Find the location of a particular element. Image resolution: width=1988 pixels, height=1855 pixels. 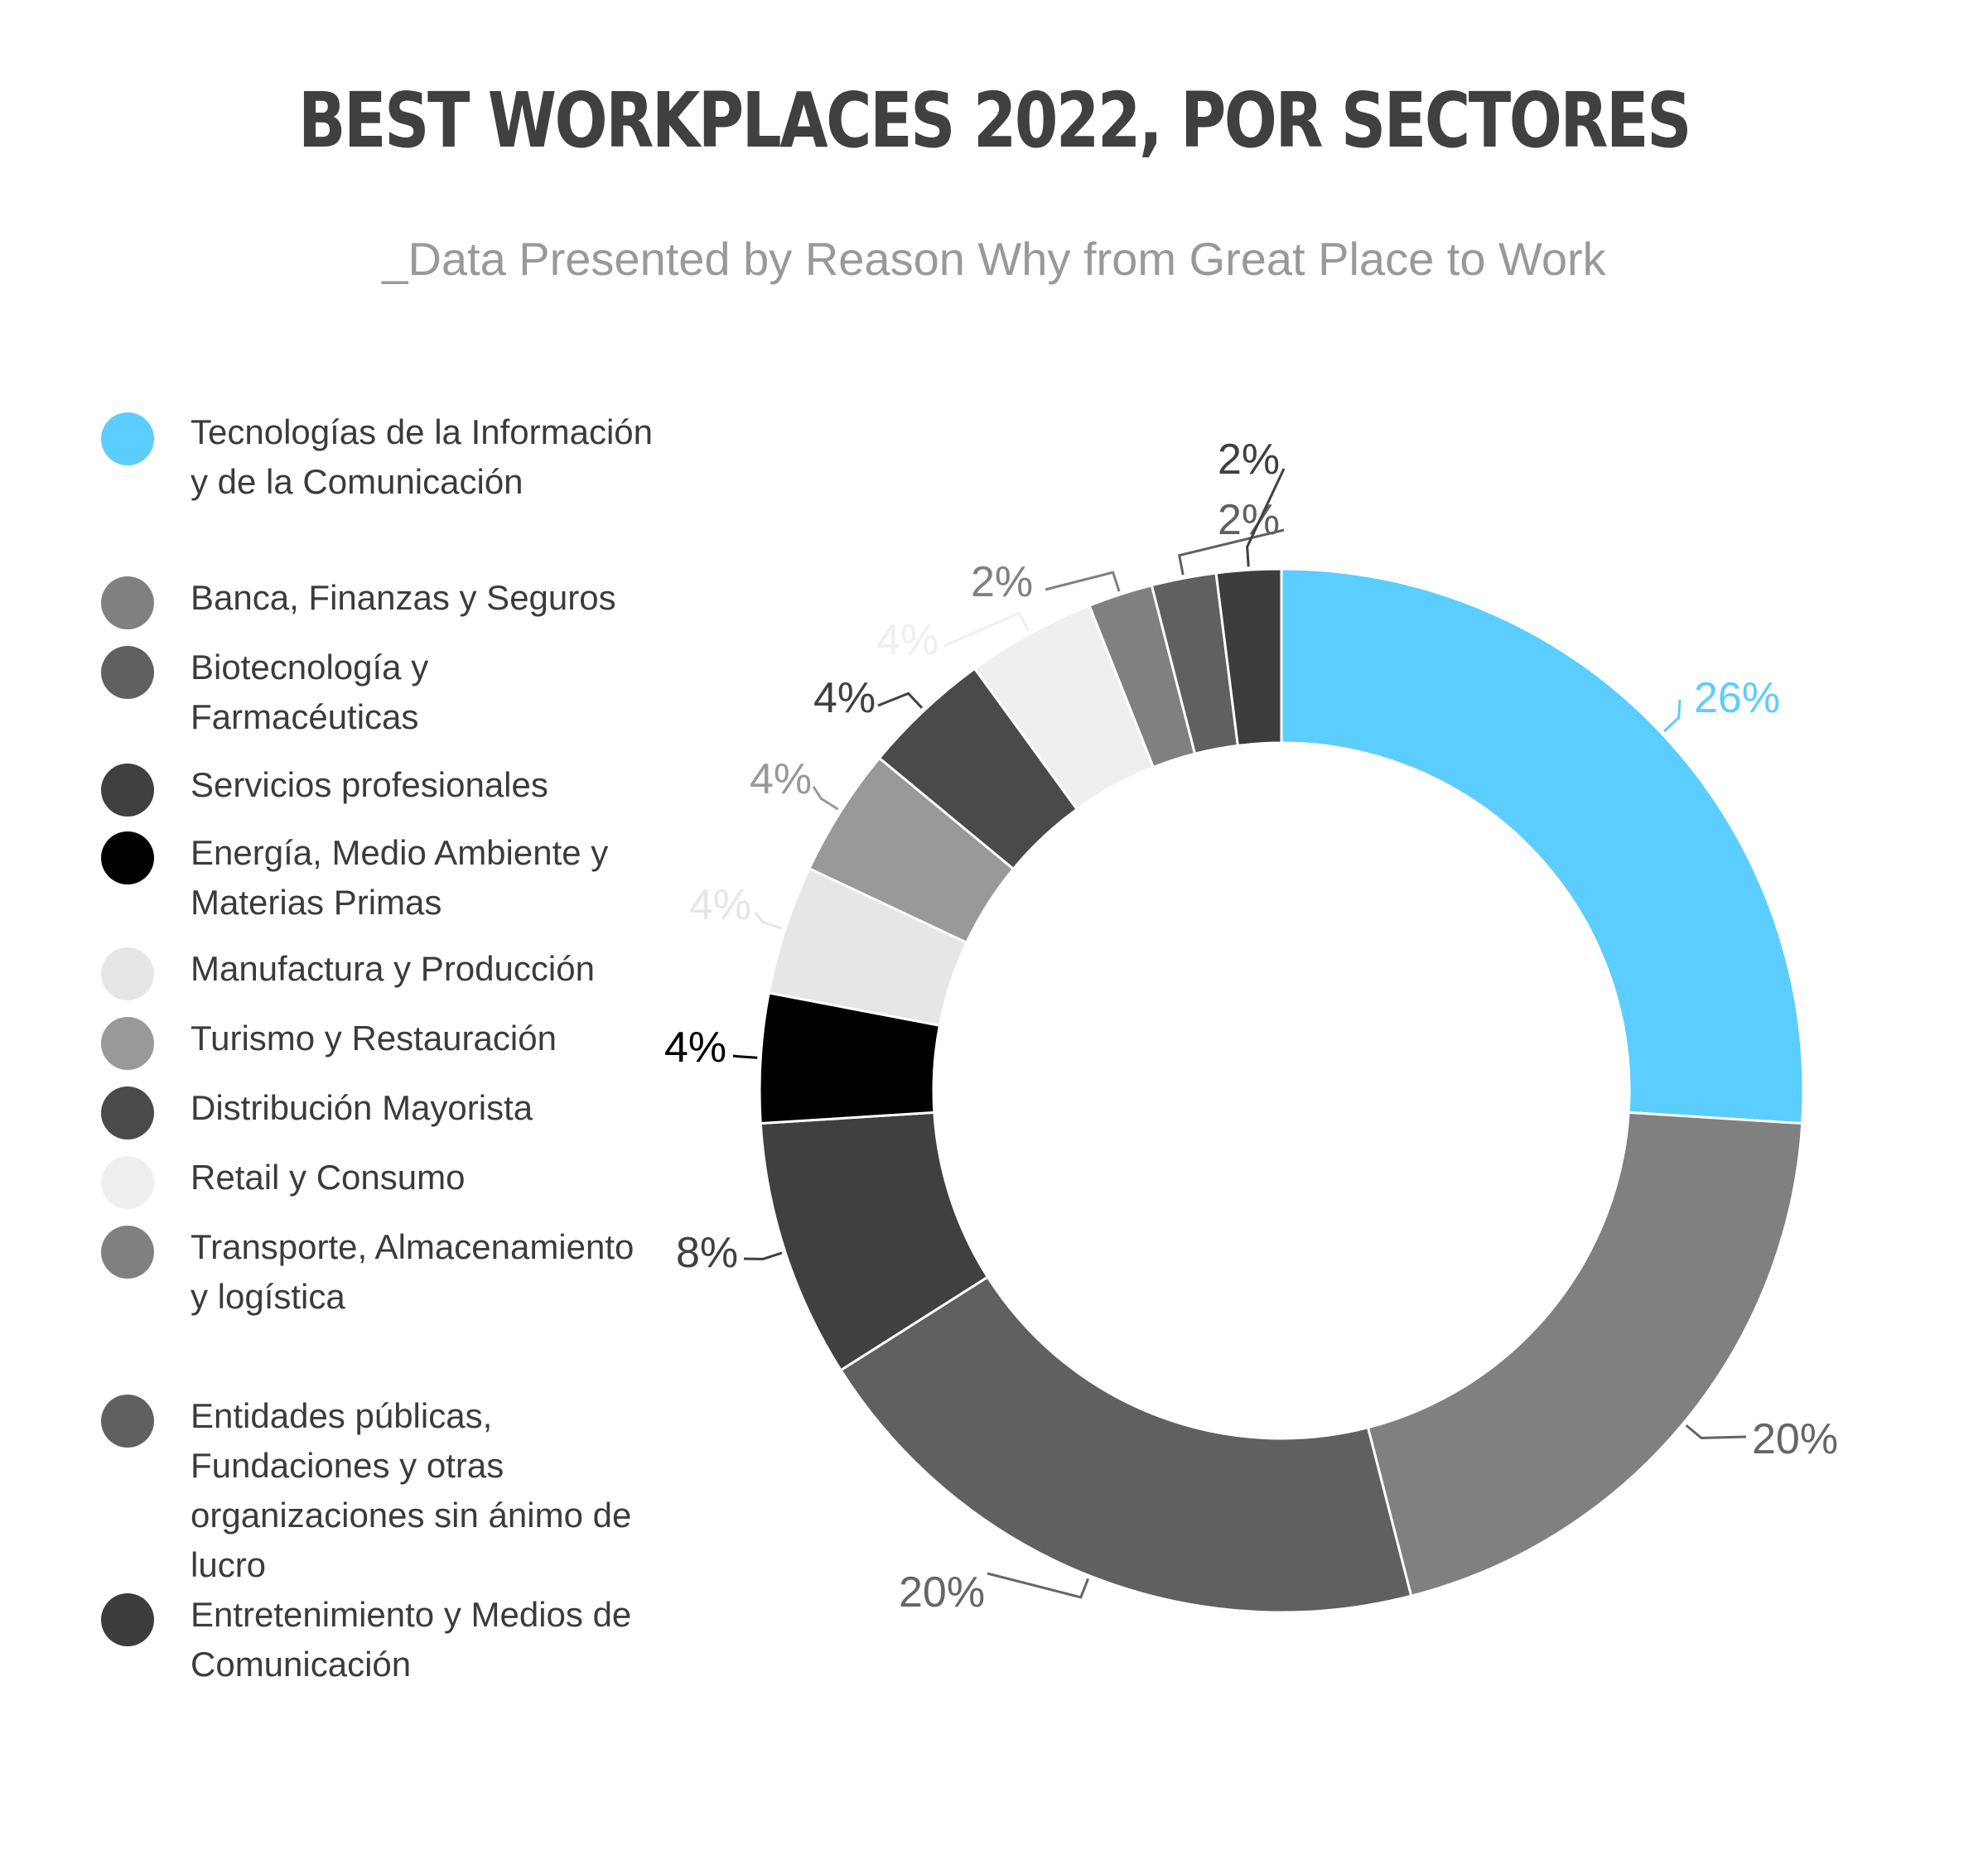

legend-label: Distribución Mayorista is located at coordinates (362, 1107).